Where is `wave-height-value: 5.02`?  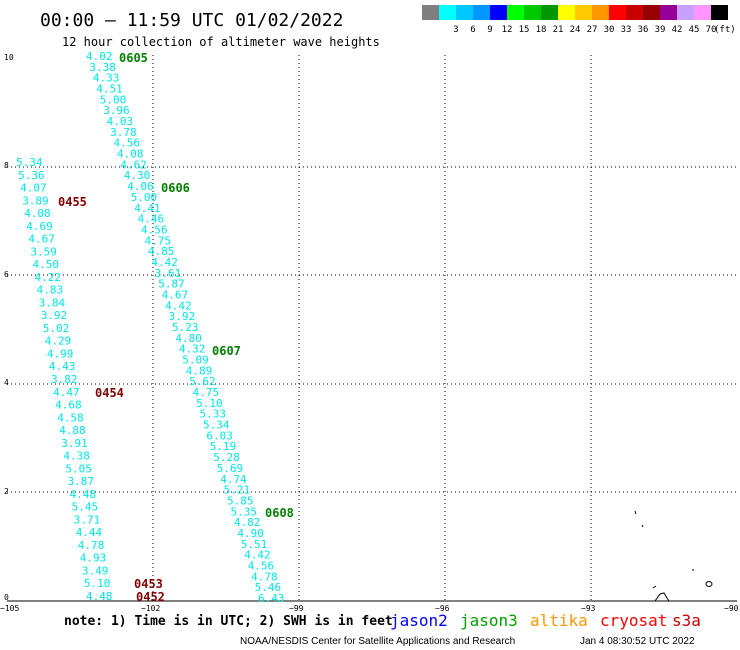
wave-height-value: 5.02 is located at coordinates (56, 328).